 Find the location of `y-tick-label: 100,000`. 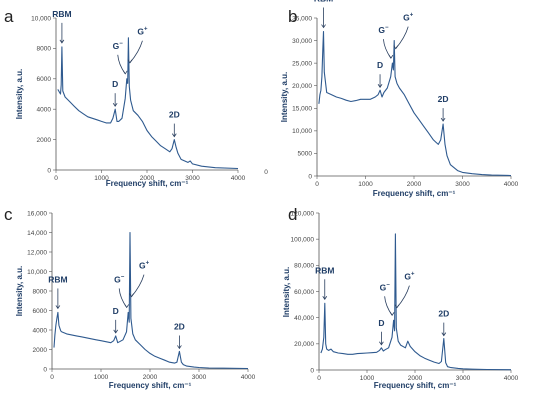

y-tick-label: 100,000 is located at coordinates (303, 239).